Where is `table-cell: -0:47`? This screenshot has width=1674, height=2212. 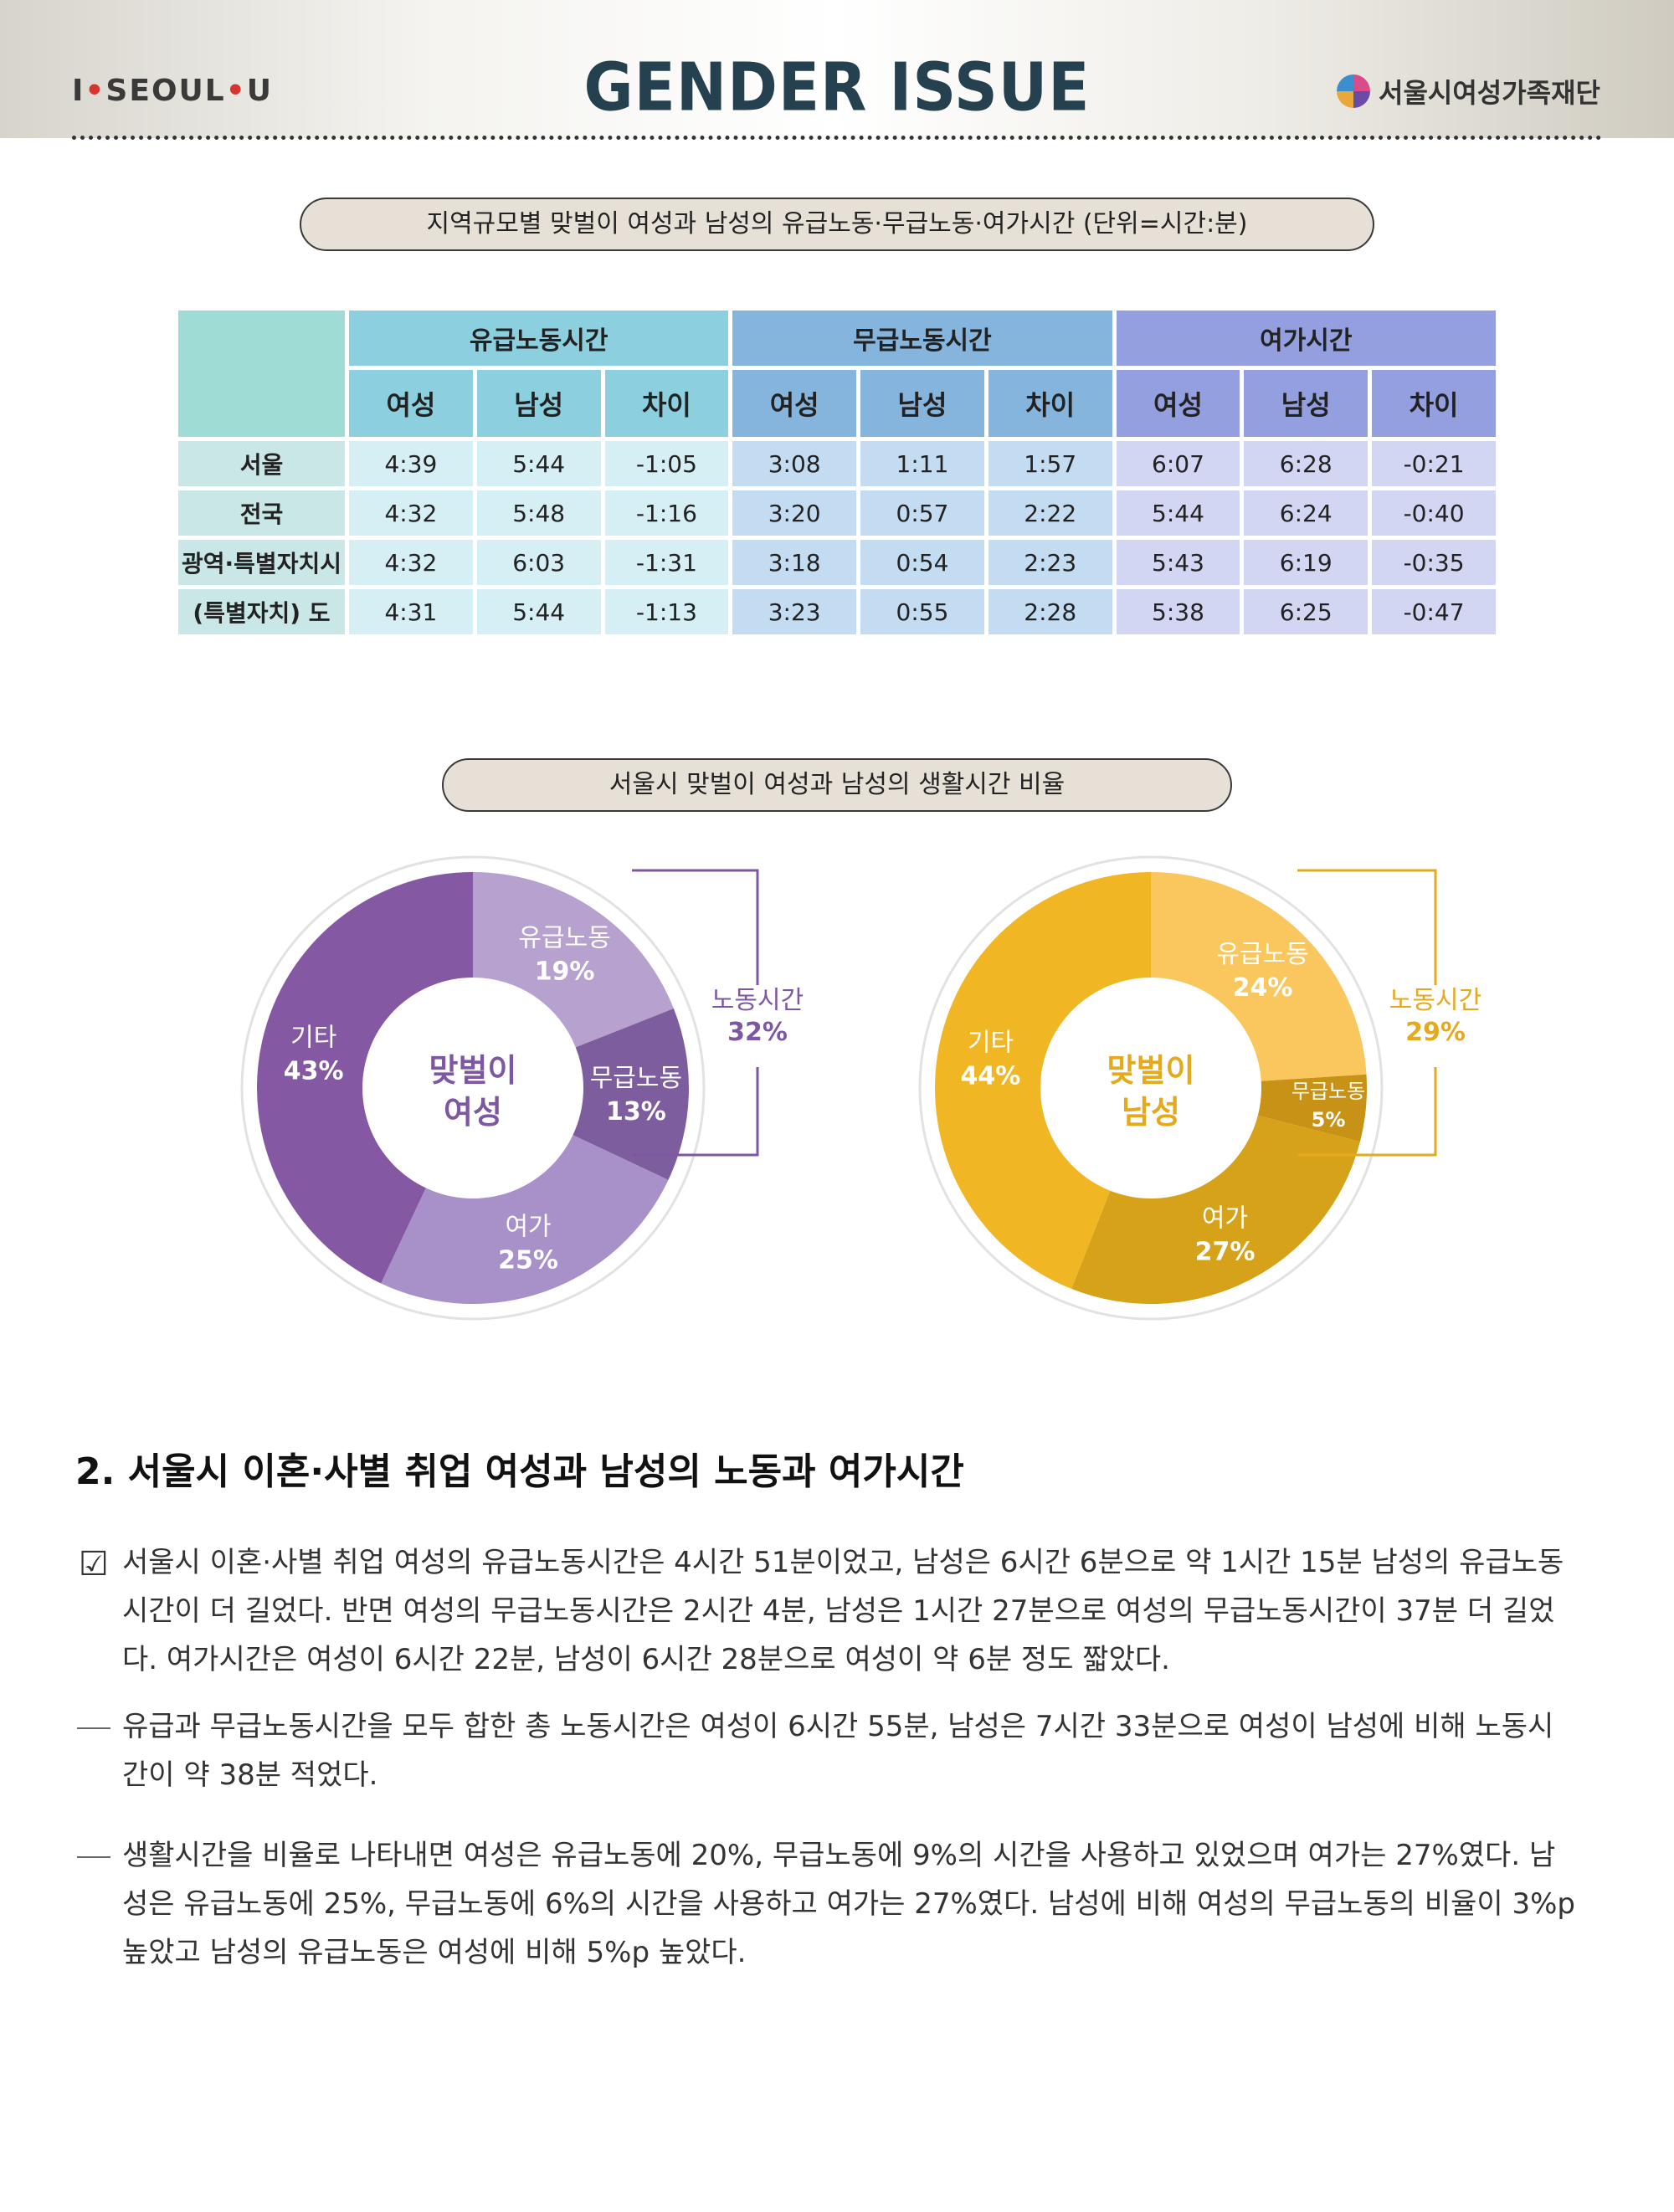 table-cell: -0:47 is located at coordinates (1434, 611).